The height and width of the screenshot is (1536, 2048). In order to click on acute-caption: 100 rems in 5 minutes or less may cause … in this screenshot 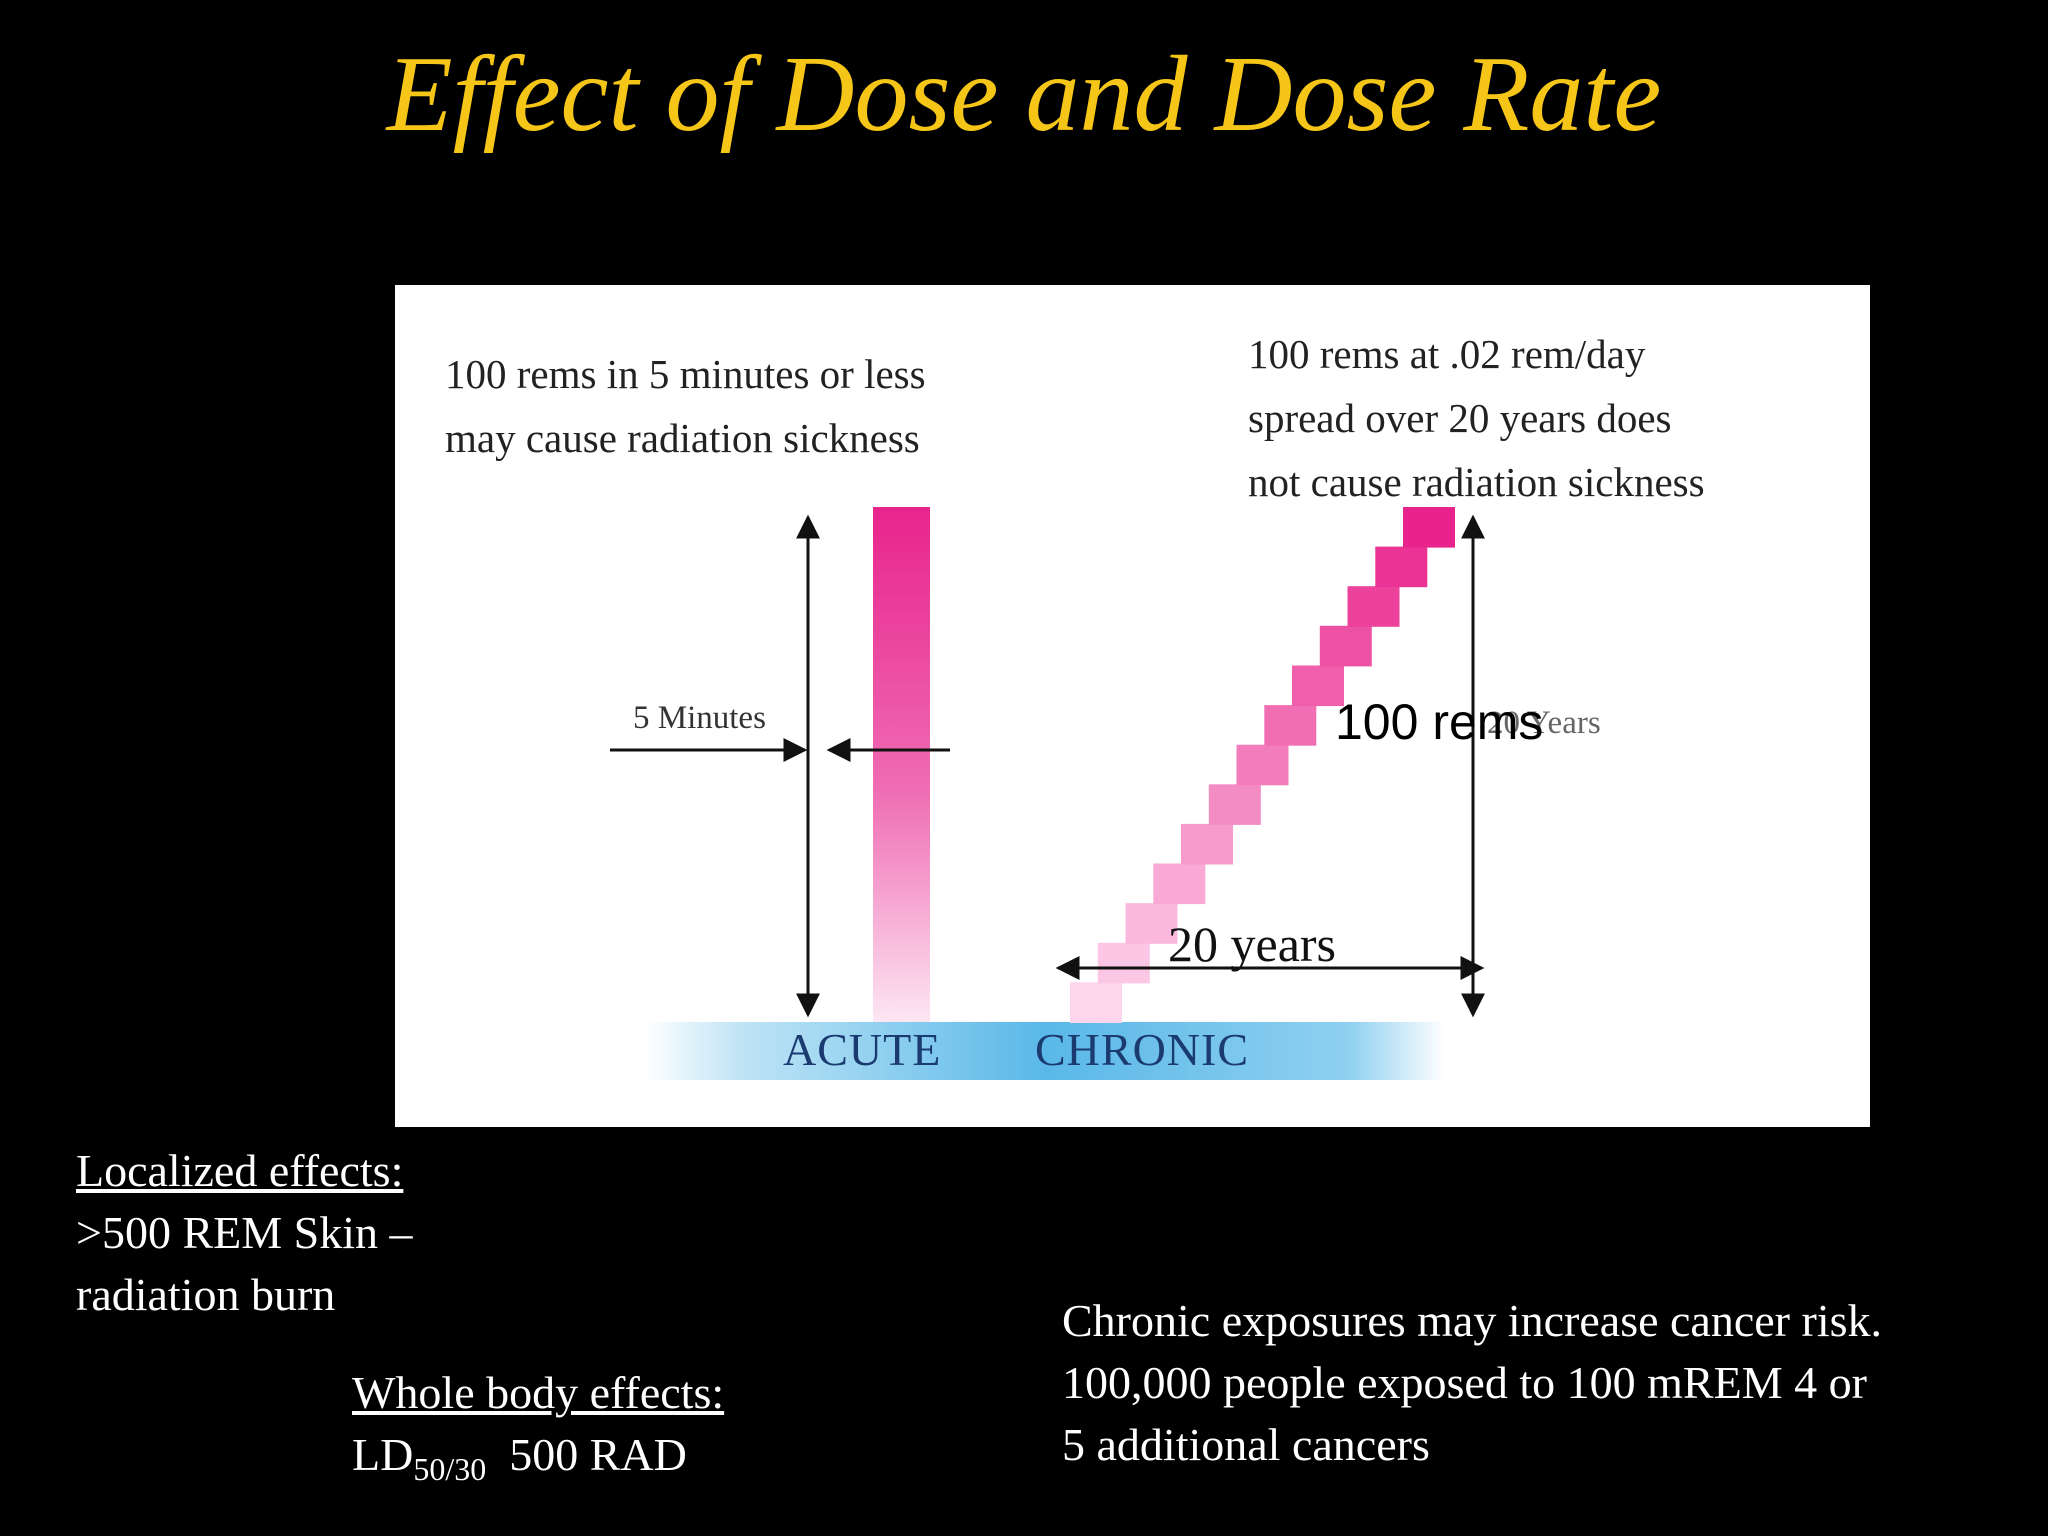, I will do `click(685, 406)`.